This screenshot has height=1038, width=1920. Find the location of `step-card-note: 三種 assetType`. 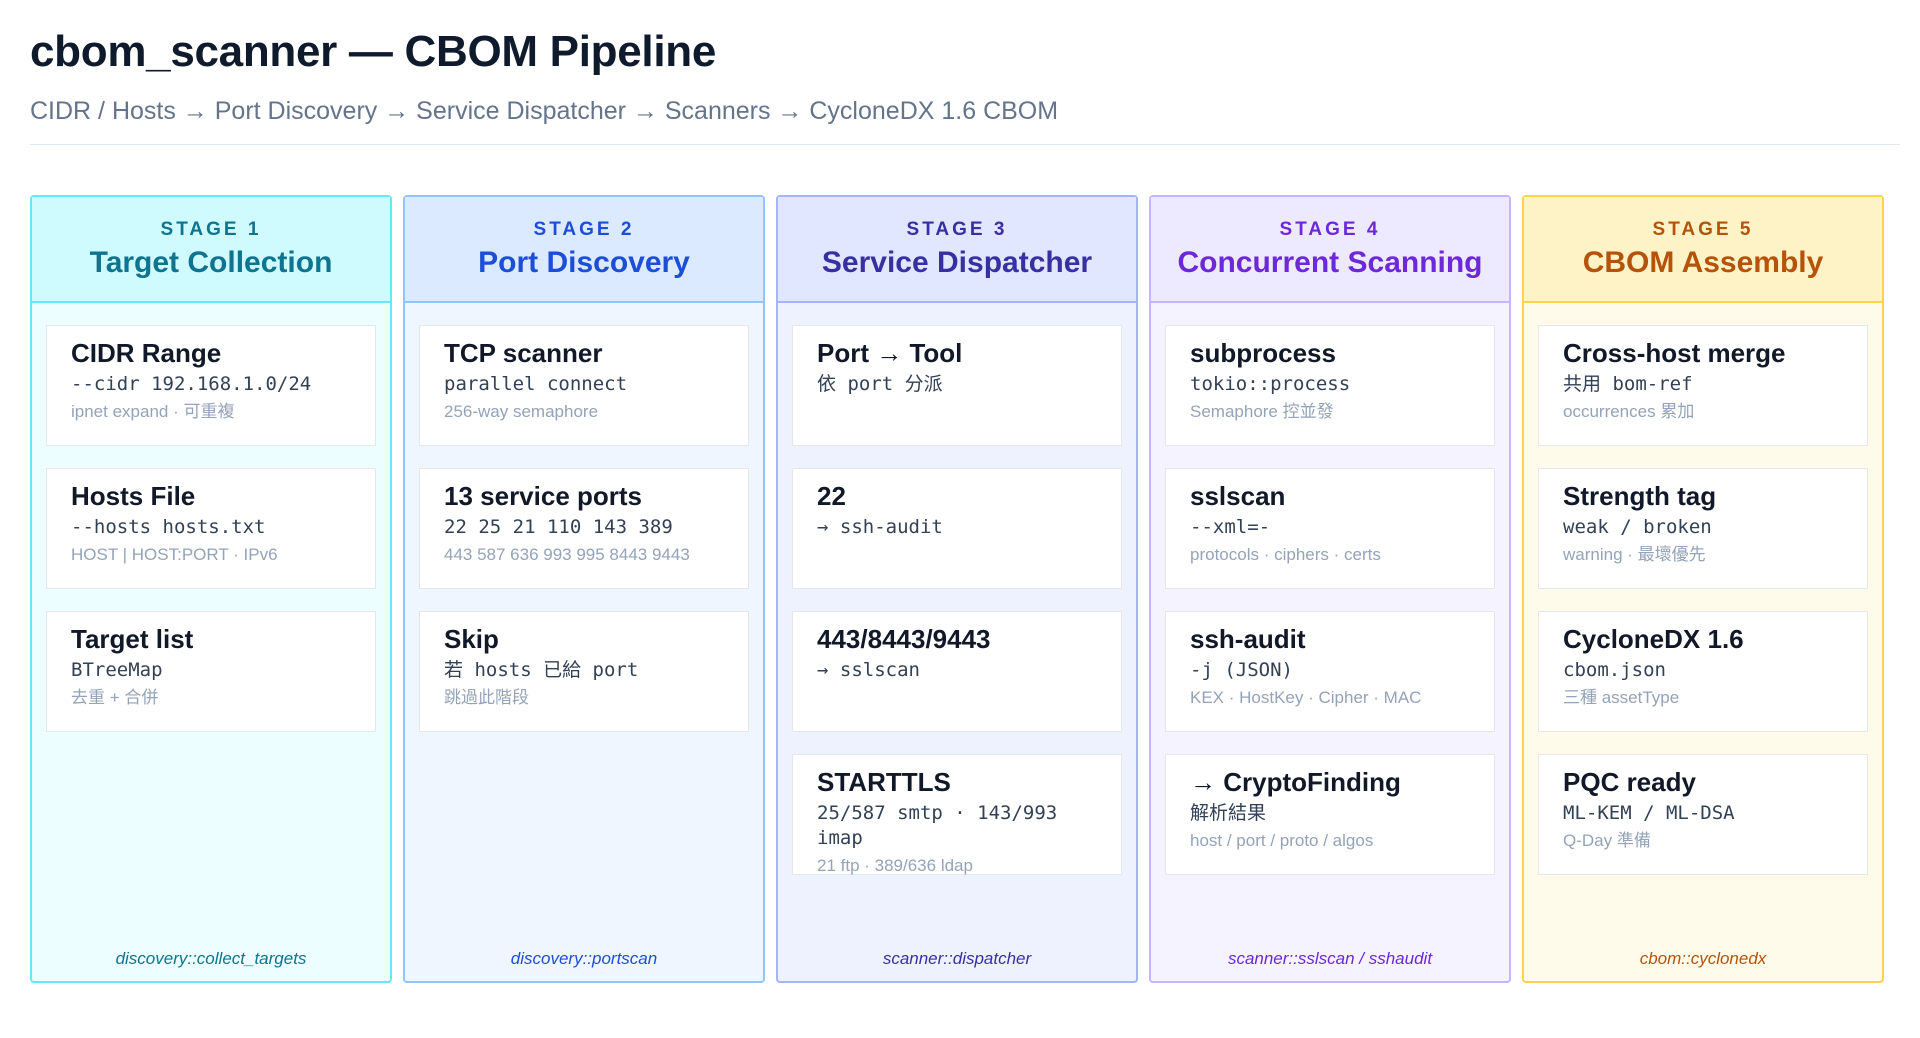

step-card-note: 三種 assetType is located at coordinates (1621, 697).